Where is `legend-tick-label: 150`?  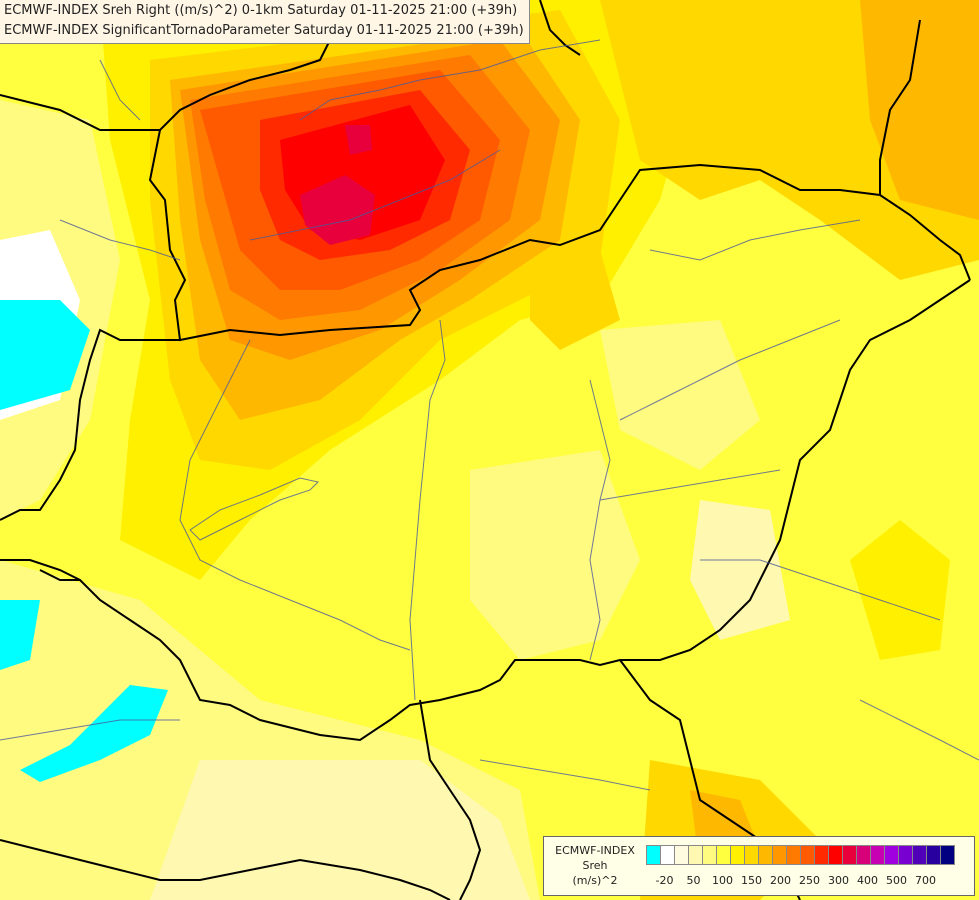
legend-tick-label: 150 is located at coordinates (751, 880).